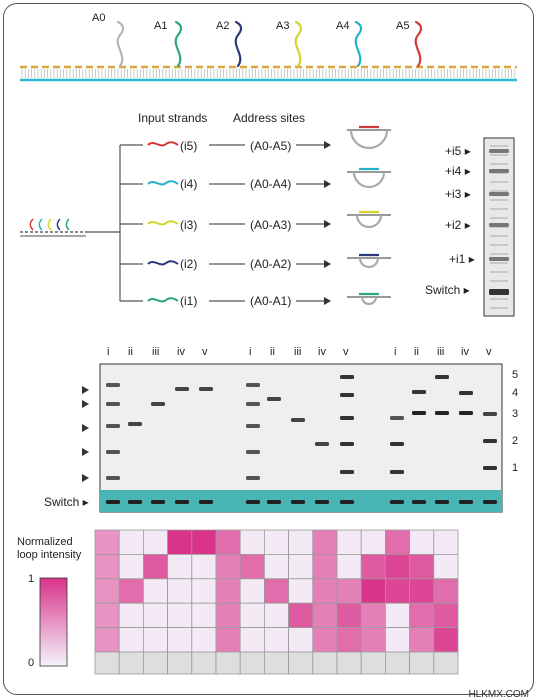 This screenshot has width=537, height=700. I want to click on address-label-a3: A3, so click(283, 26).